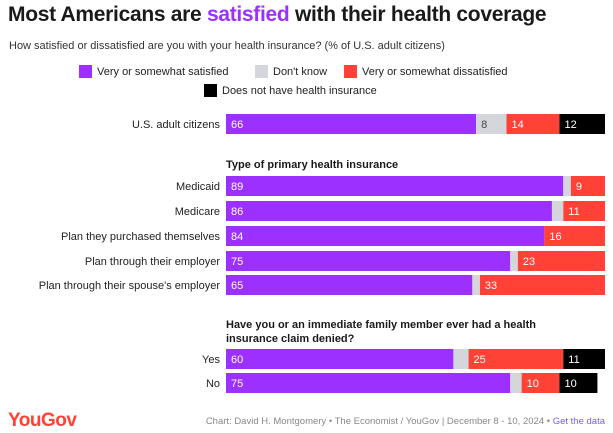  I want to click on bar-u-s-adult-citizens-very-or-somewhat-satisfied, so click(351, 124).